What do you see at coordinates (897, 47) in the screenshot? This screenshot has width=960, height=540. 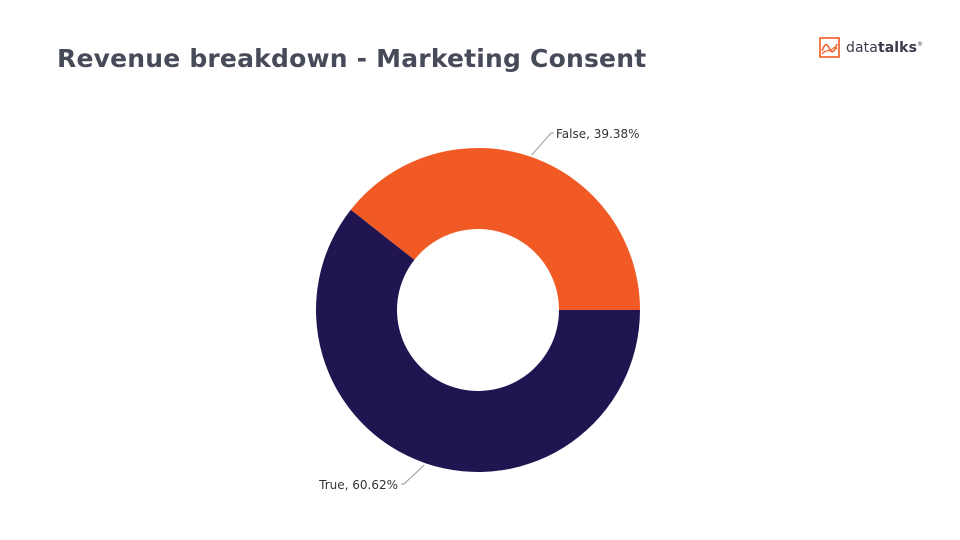 I see `logo-text-talks: talks` at bounding box center [897, 47].